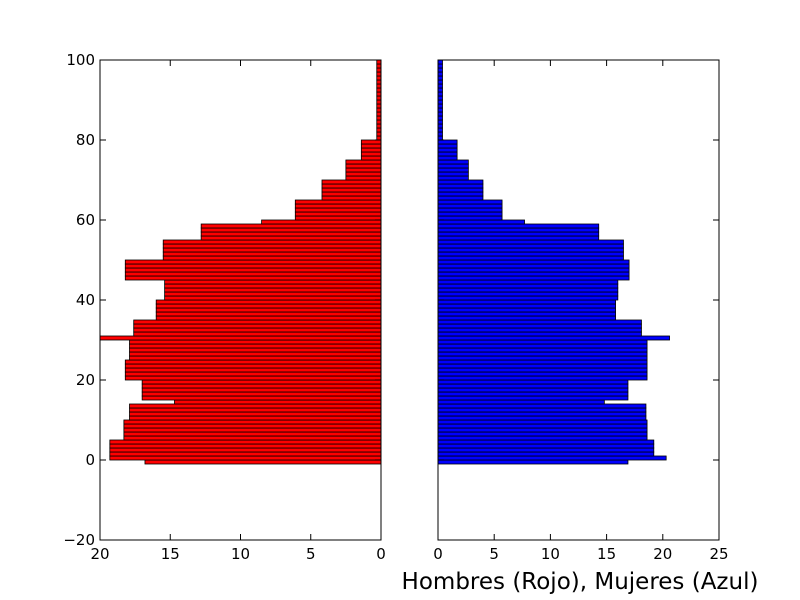 Image resolution: width=800 pixels, height=600 pixels. Describe the element at coordinates (606, 554) in the screenshot. I see `x-tick-label-mujeres: 15` at that location.